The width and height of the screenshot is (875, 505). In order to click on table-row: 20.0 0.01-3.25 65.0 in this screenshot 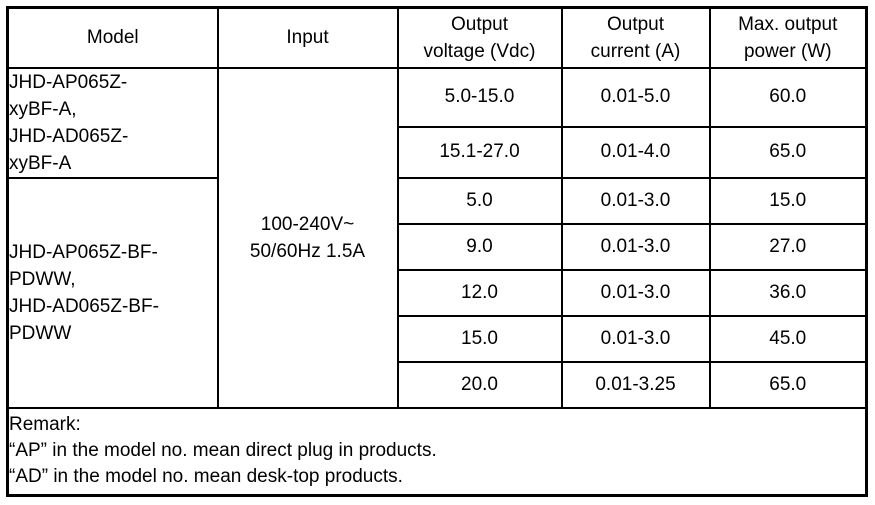, I will do `click(438, 384)`.